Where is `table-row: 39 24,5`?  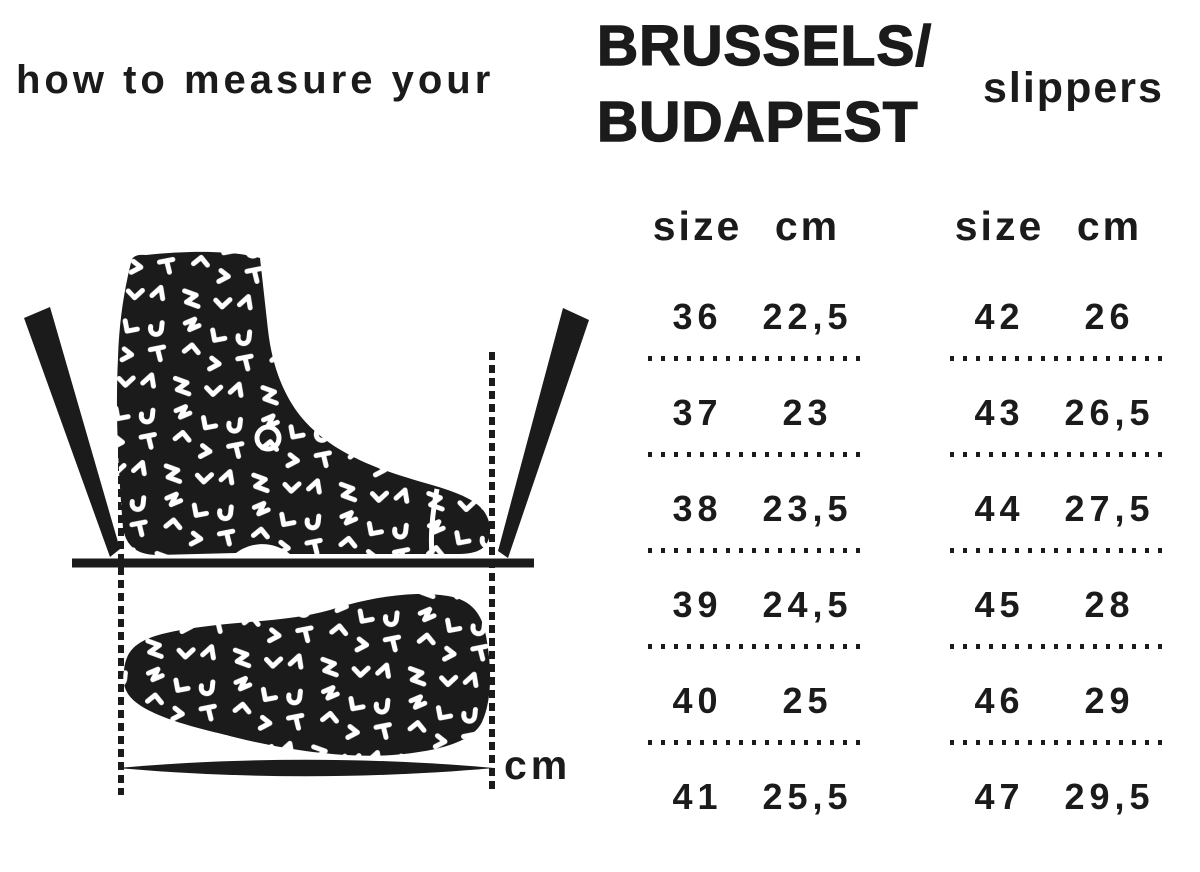
table-row: 39 24,5 is located at coordinates (758, 632).